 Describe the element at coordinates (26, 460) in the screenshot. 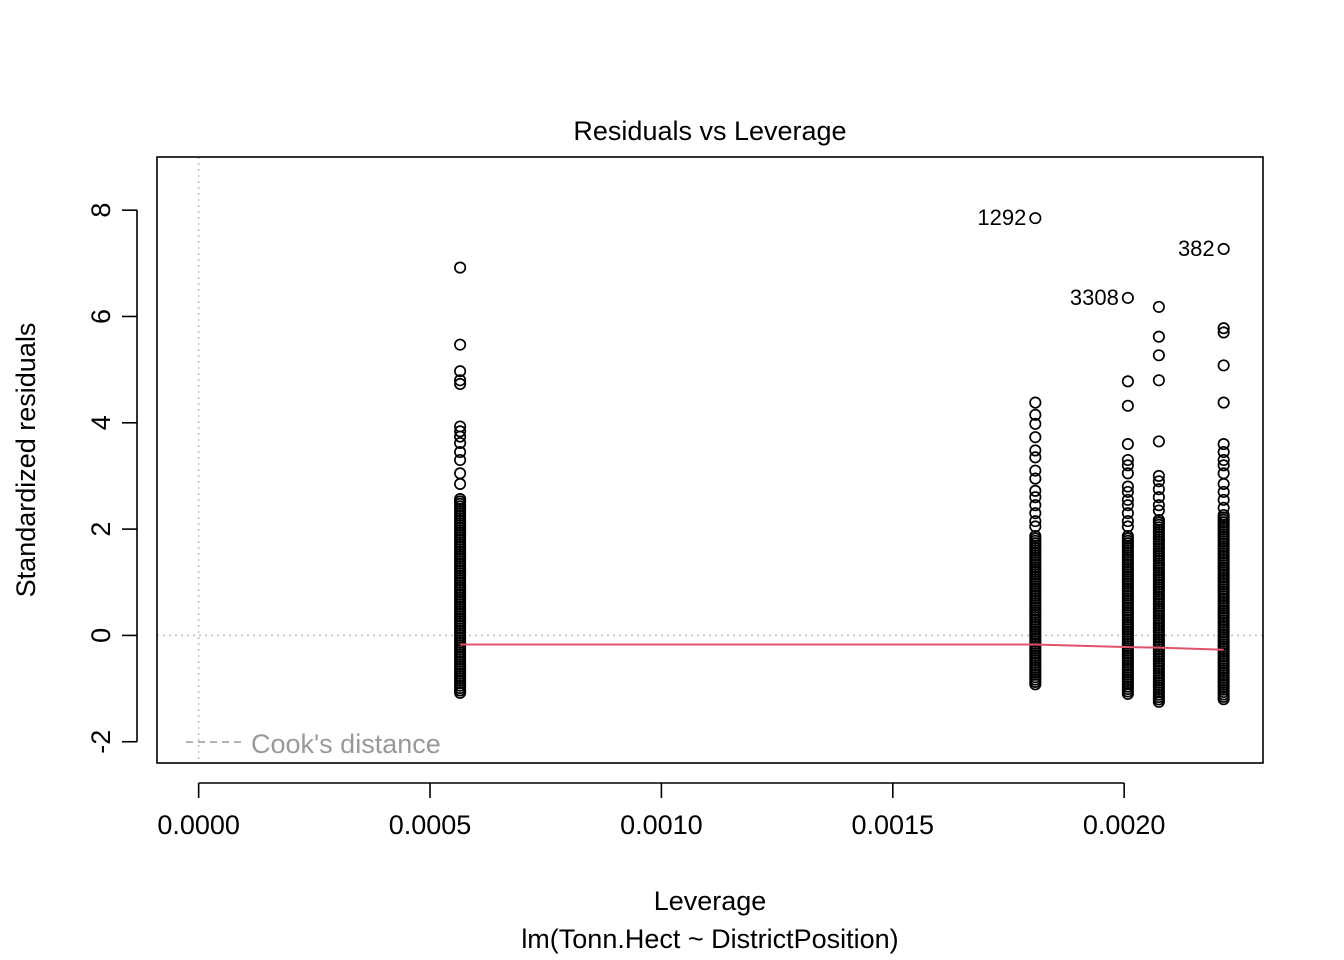

I see `y-axis-label: Standardized residuals` at that location.